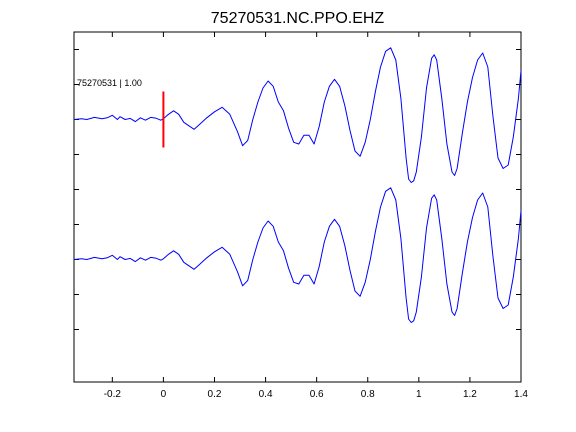 The image size is (576, 432). What do you see at coordinates (266, 394) in the screenshot?
I see `x-tick-label: 0.4` at bounding box center [266, 394].